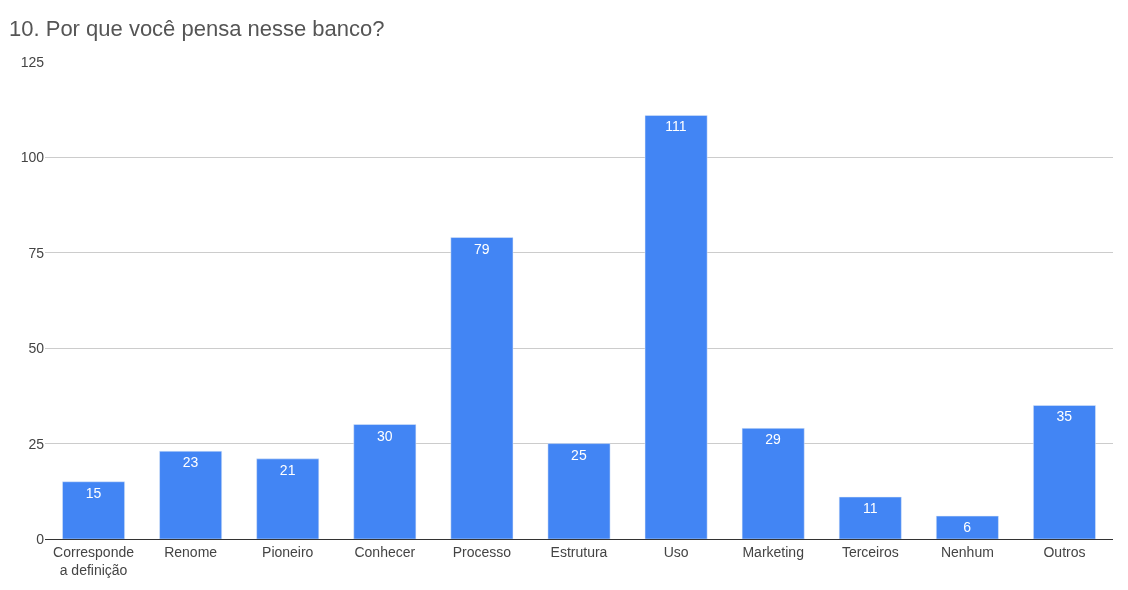 The height and width of the screenshot is (590, 1128). Describe the element at coordinates (36, 443) in the screenshot. I see `y-tick-label: 25` at that location.